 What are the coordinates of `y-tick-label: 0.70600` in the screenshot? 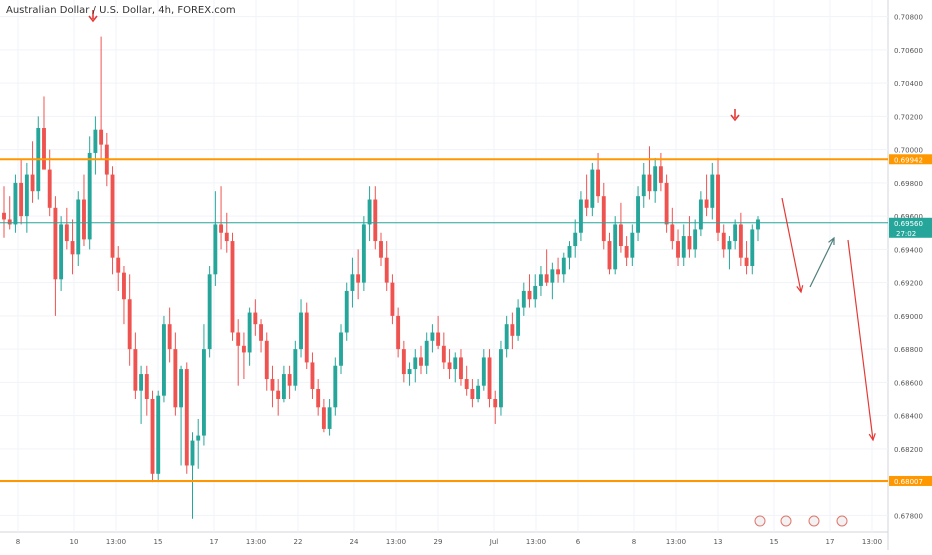 It's located at (908, 51).